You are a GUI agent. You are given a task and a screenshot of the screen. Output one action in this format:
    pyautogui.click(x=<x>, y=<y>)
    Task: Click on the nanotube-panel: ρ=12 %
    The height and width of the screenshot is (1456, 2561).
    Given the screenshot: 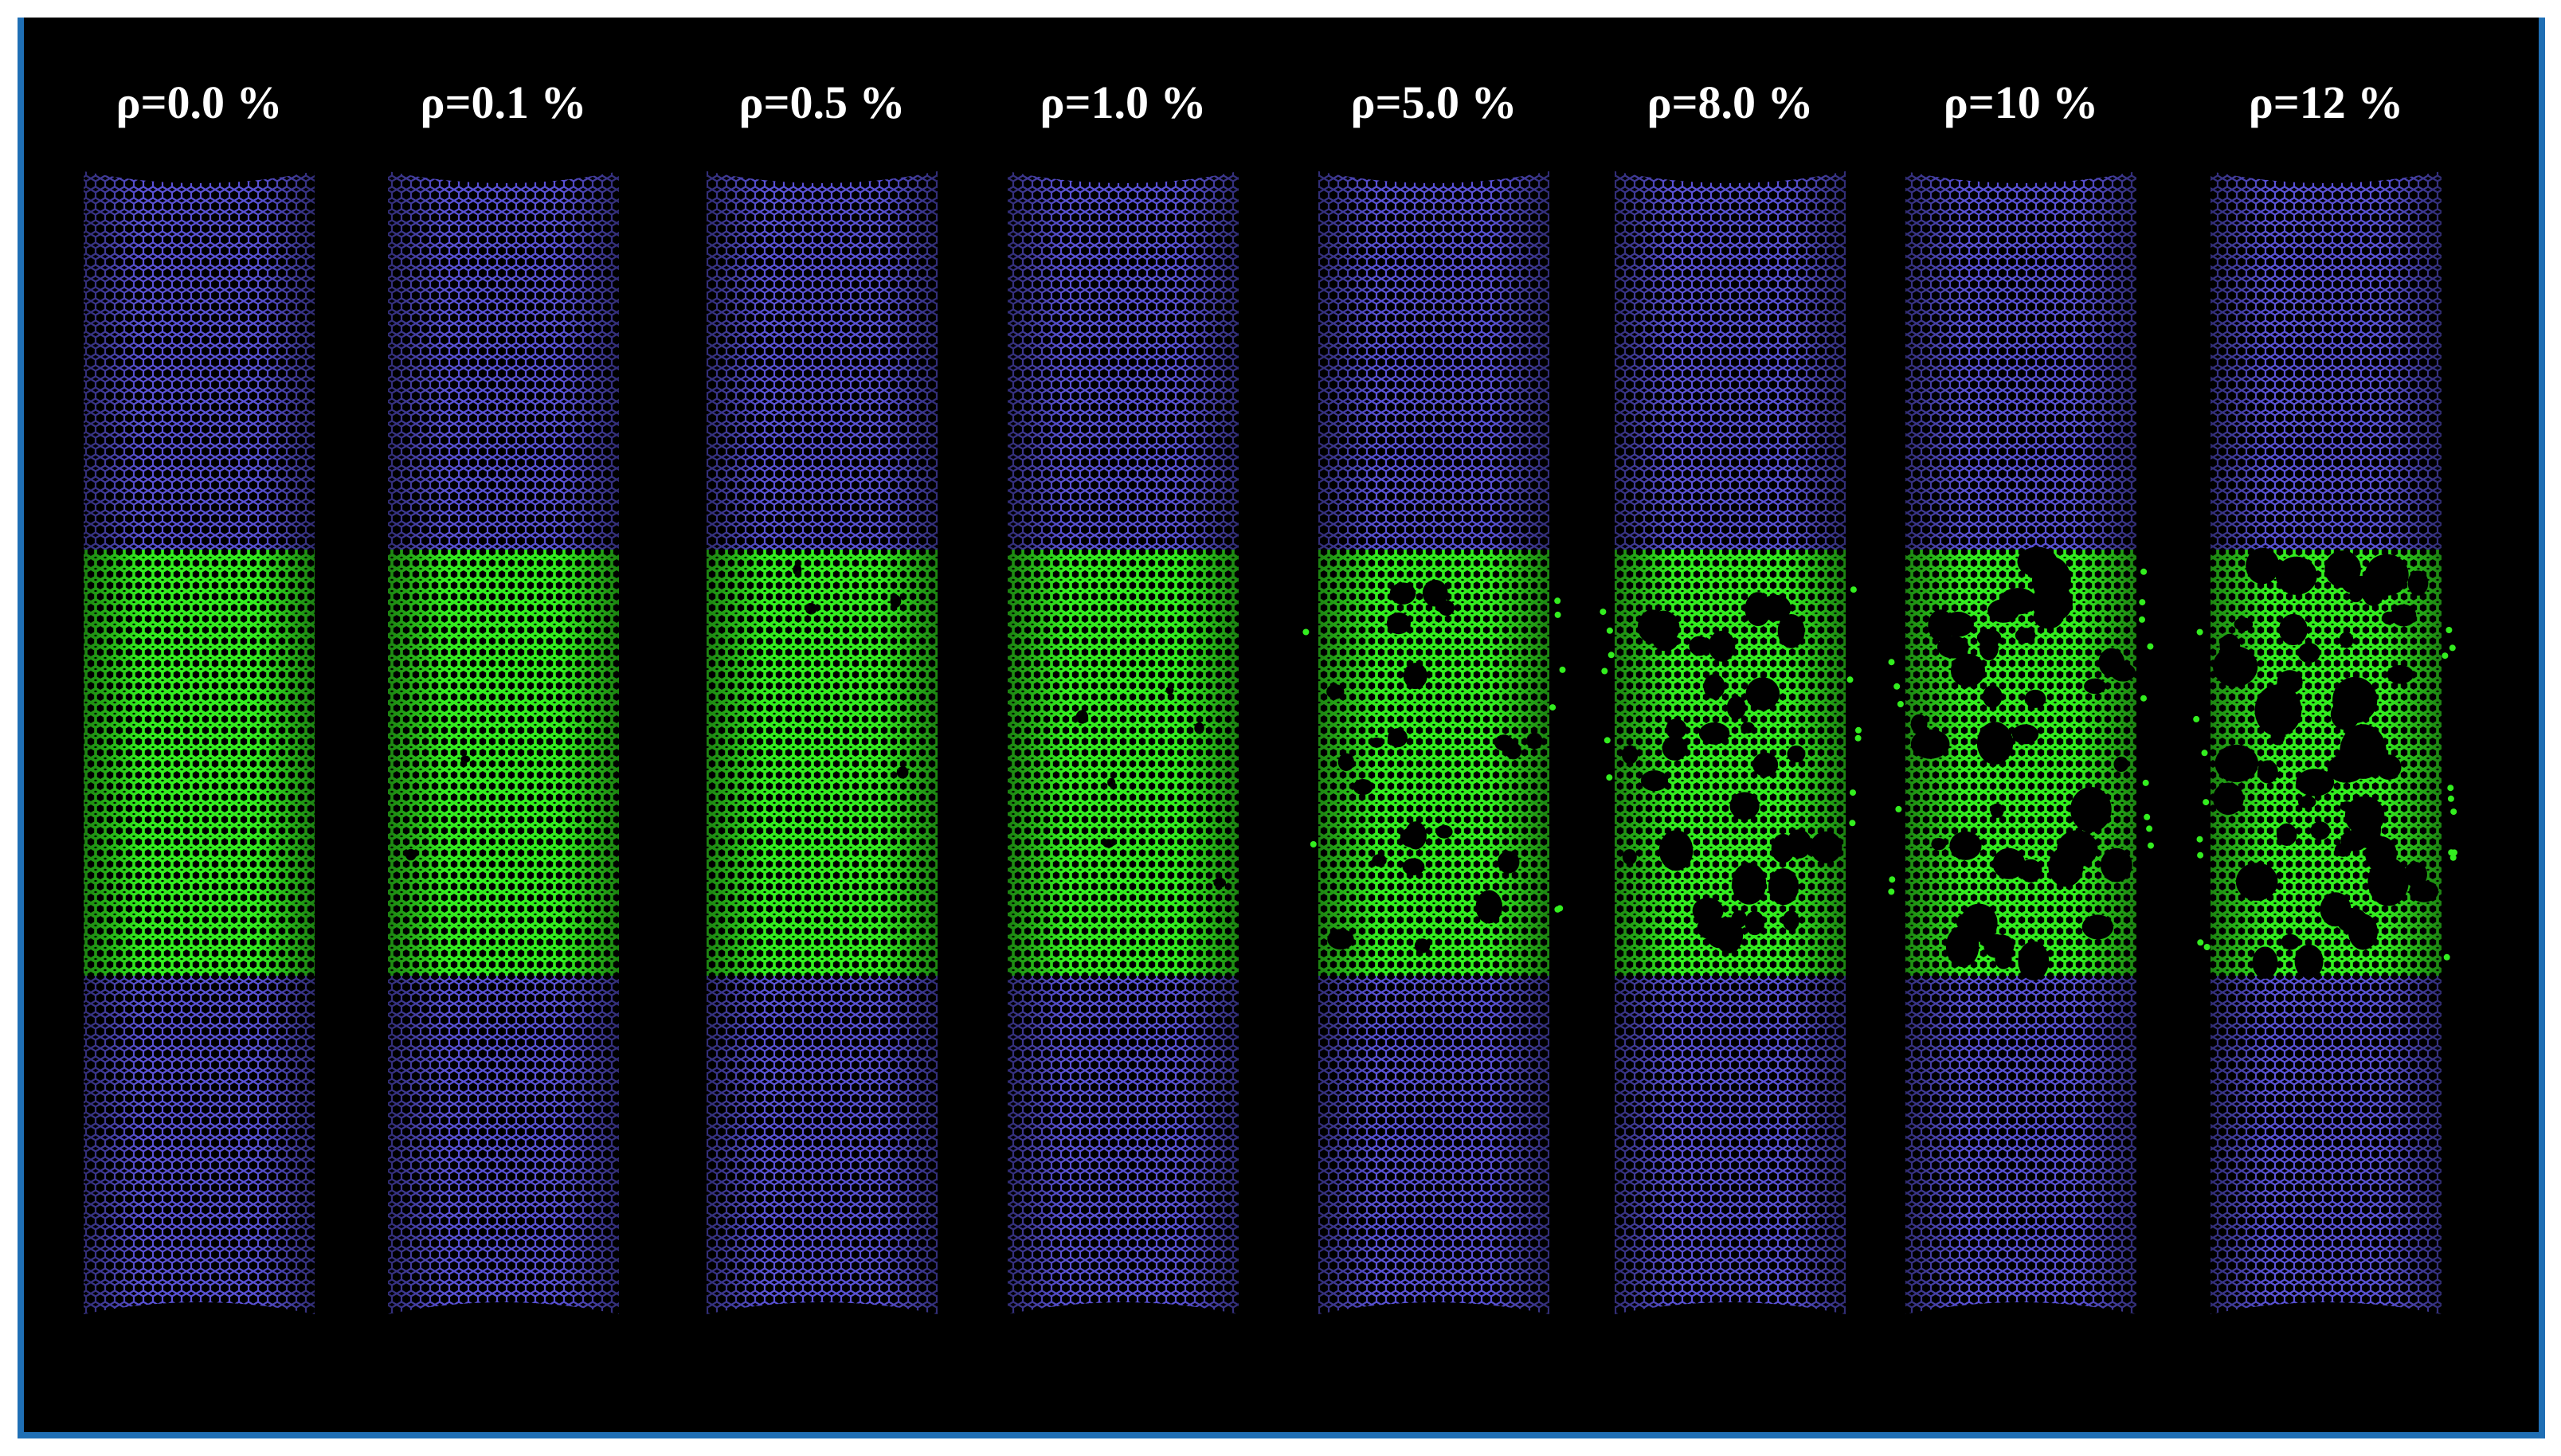 What is the action you would take?
    pyautogui.click(x=2325, y=695)
    